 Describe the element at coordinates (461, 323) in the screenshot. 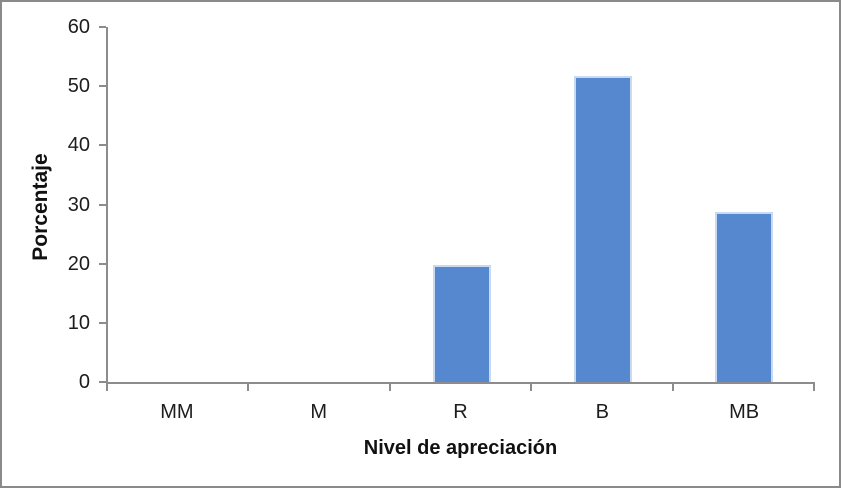

I see `bar-R` at that location.